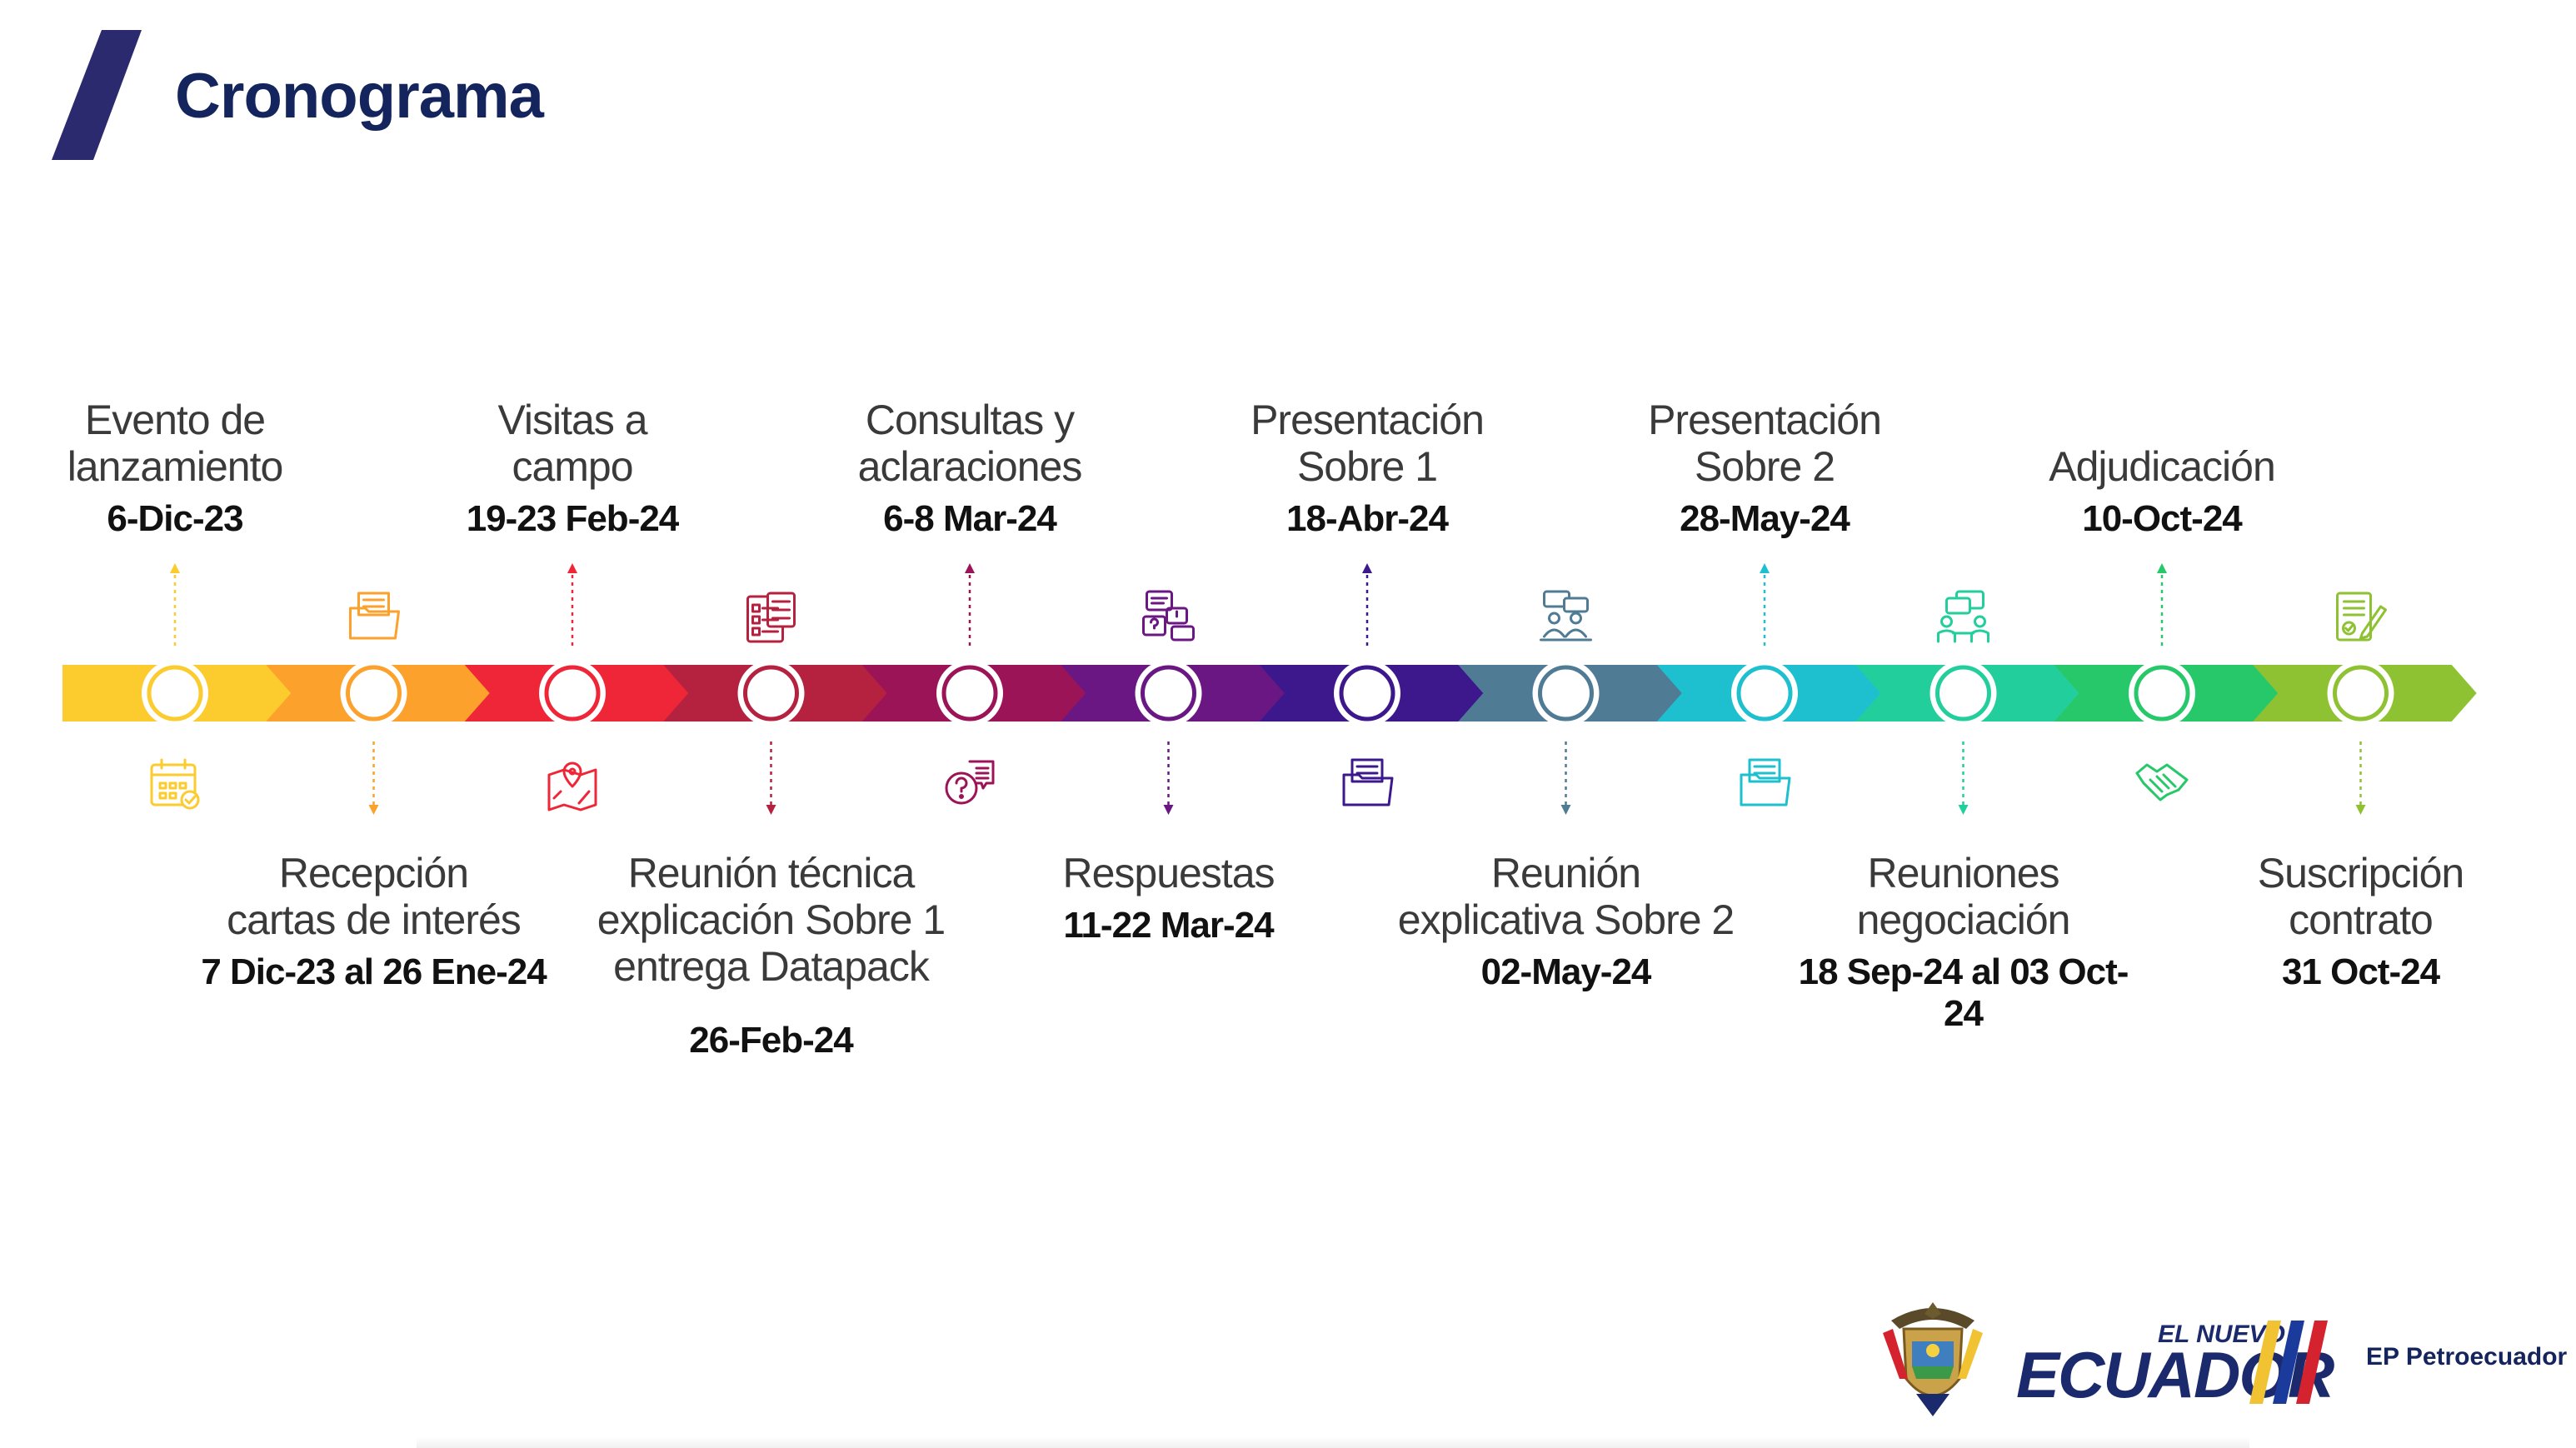 The image size is (2576, 1448). Describe the element at coordinates (771, 966) in the screenshot. I see `event-label-line: entrega Datapack` at that location.